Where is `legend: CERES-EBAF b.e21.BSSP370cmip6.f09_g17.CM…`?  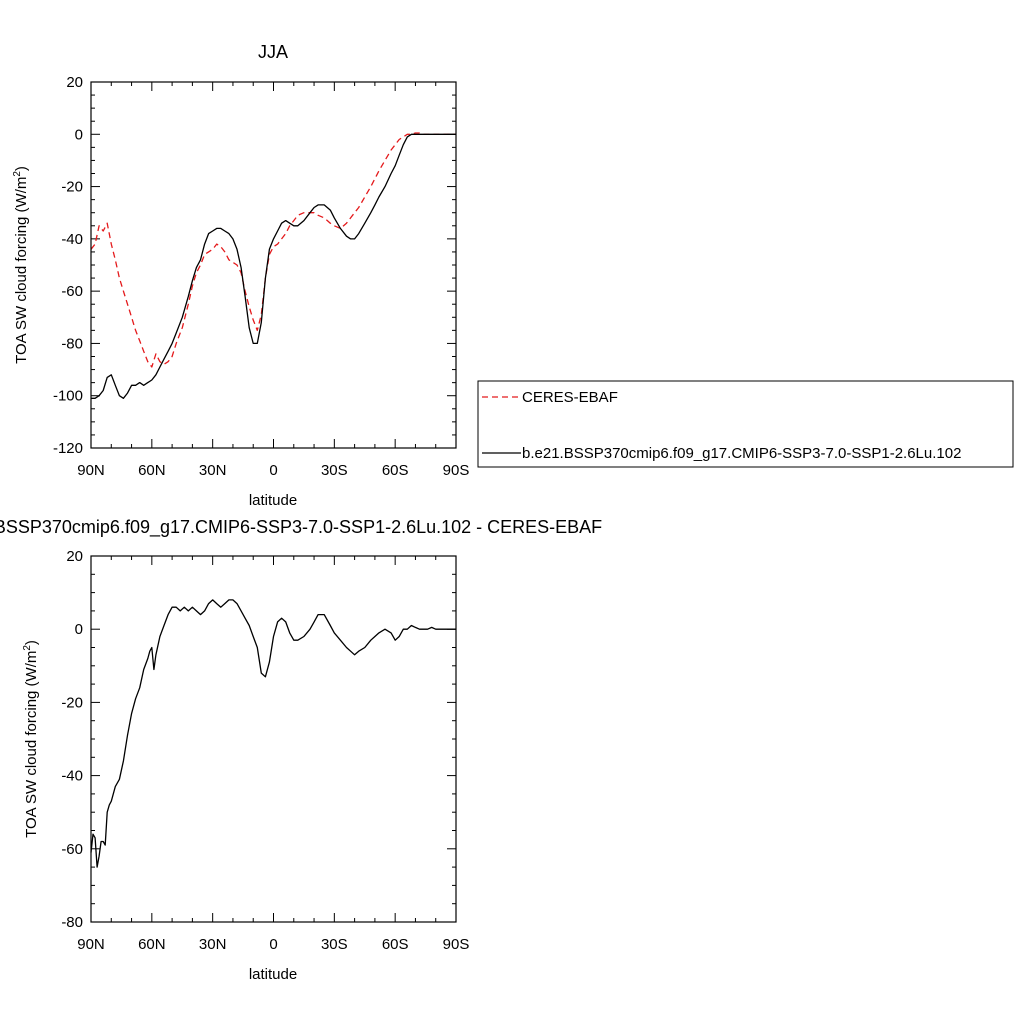 legend: CERES-EBAF b.e21.BSSP370cmip6.f09_g17.CM… is located at coordinates (745, 424).